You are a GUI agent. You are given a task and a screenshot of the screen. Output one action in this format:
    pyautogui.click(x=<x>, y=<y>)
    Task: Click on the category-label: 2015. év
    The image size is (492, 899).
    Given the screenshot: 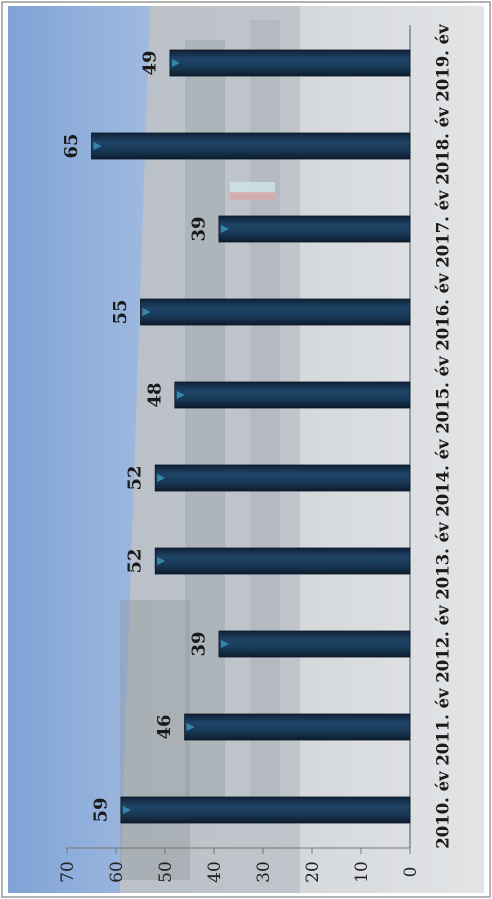 What is the action you would take?
    pyautogui.click(x=443, y=395)
    